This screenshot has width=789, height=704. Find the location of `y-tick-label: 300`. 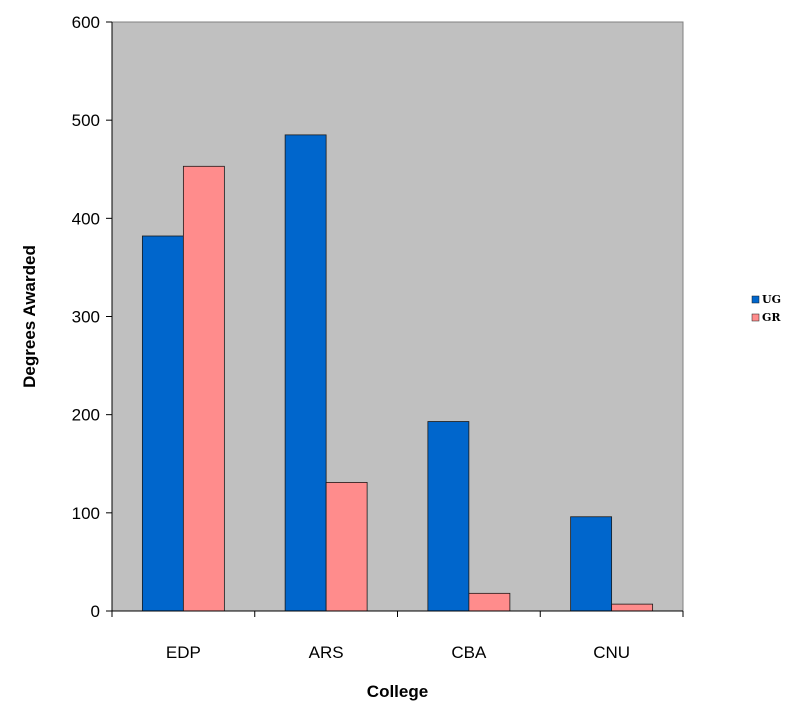

y-tick-label: 300 is located at coordinates (86, 317).